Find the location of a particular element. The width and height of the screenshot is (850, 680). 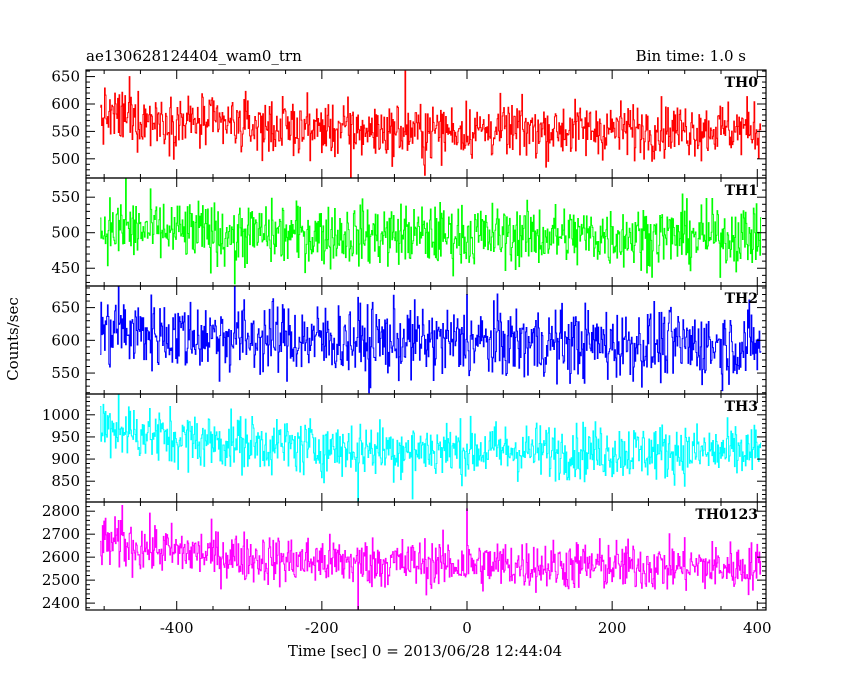

series-th0 is located at coordinates (431, 124).